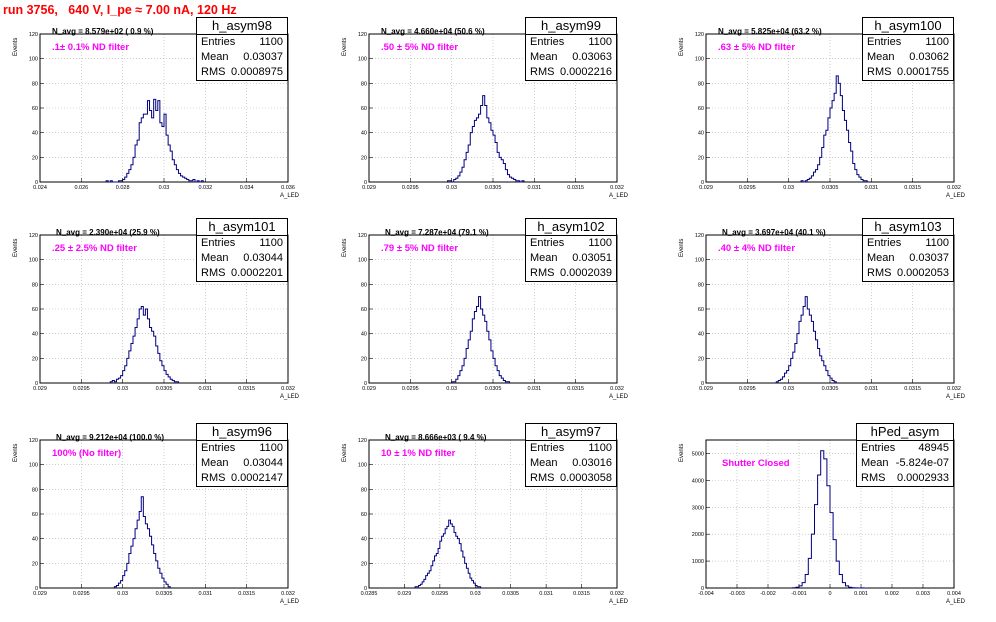 This screenshot has height=622, width=996. I want to click on stats-label-entries: Entries, so click(547, 448).